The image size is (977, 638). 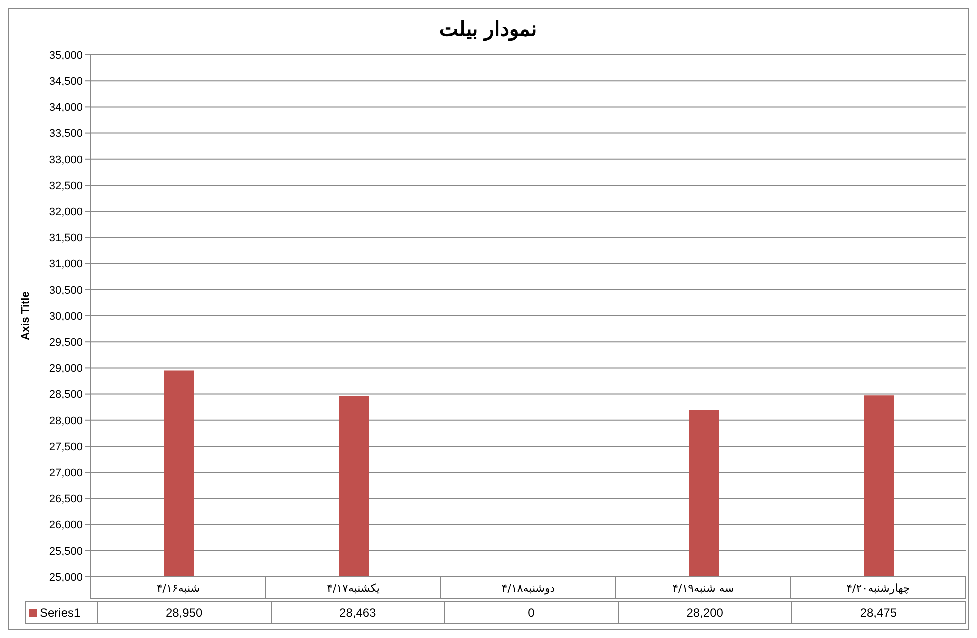 I want to click on y-tick-label: 31,000, so click(x=66, y=264).